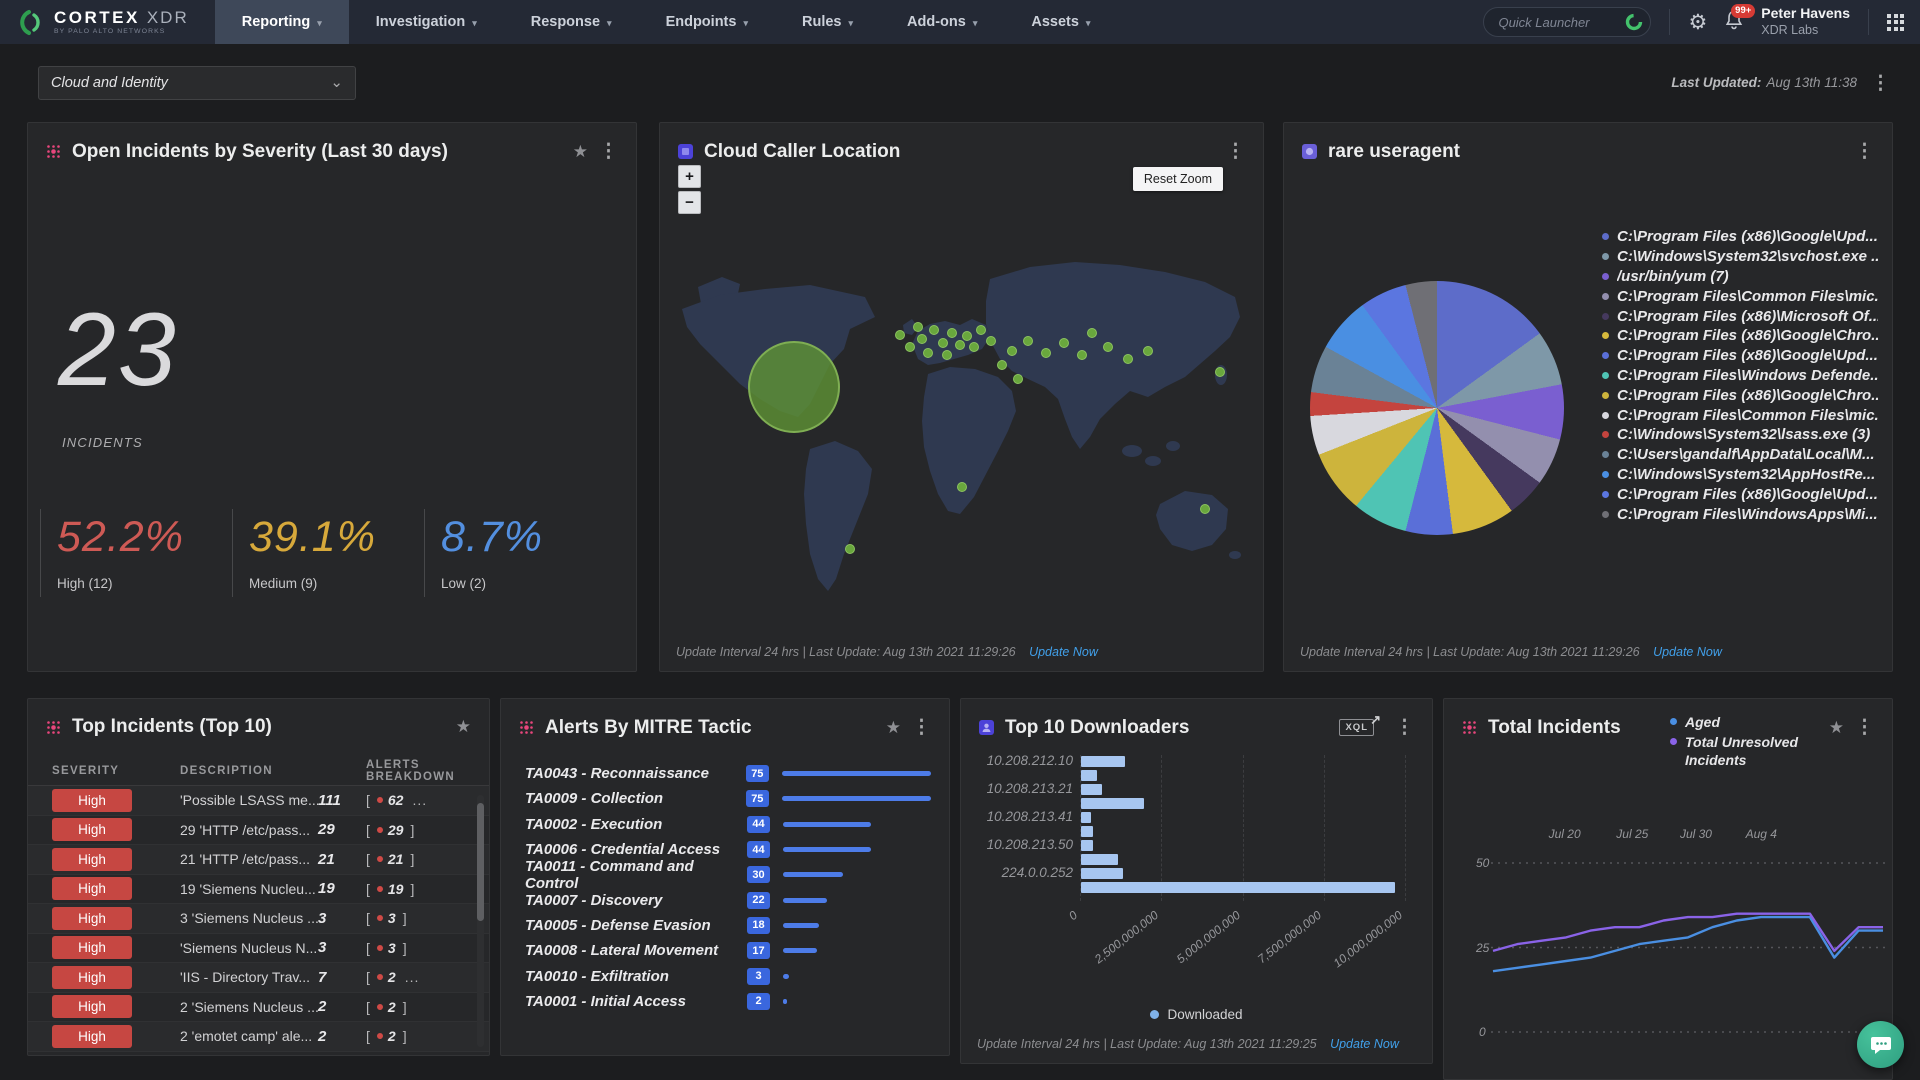  Describe the element at coordinates (942, 22) in the screenshot. I see `nav-item-addons: Add-ons` at that location.